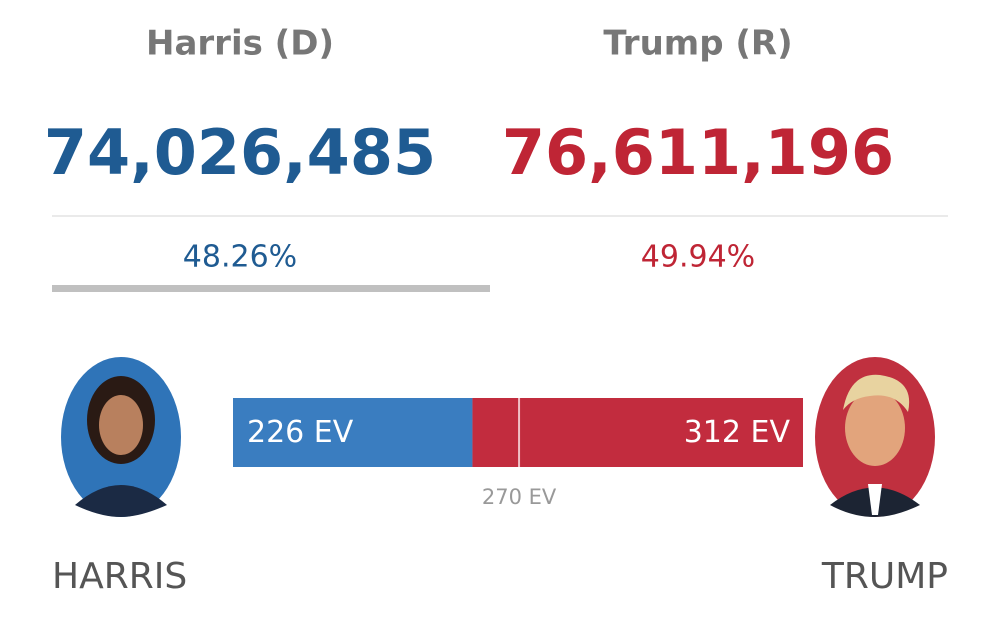 The image size is (1000, 628). What do you see at coordinates (240, 257) in the screenshot?
I see `vote-percent: 48.26%` at bounding box center [240, 257].